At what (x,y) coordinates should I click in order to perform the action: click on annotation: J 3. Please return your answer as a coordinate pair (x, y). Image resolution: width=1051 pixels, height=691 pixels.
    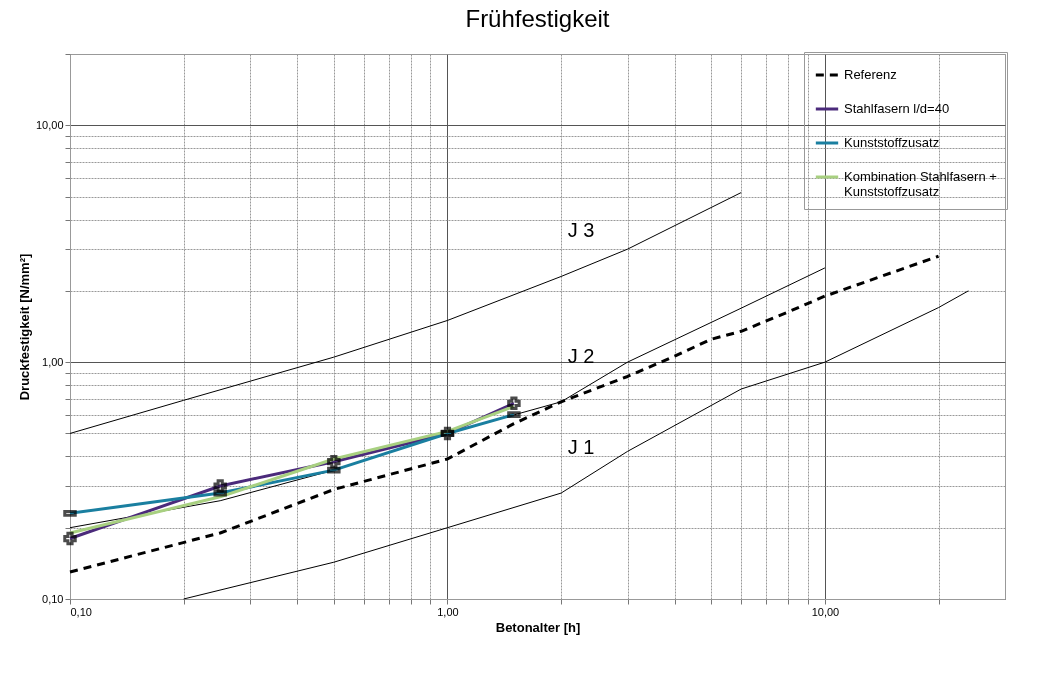
    Looking at the image, I should click on (581, 230).